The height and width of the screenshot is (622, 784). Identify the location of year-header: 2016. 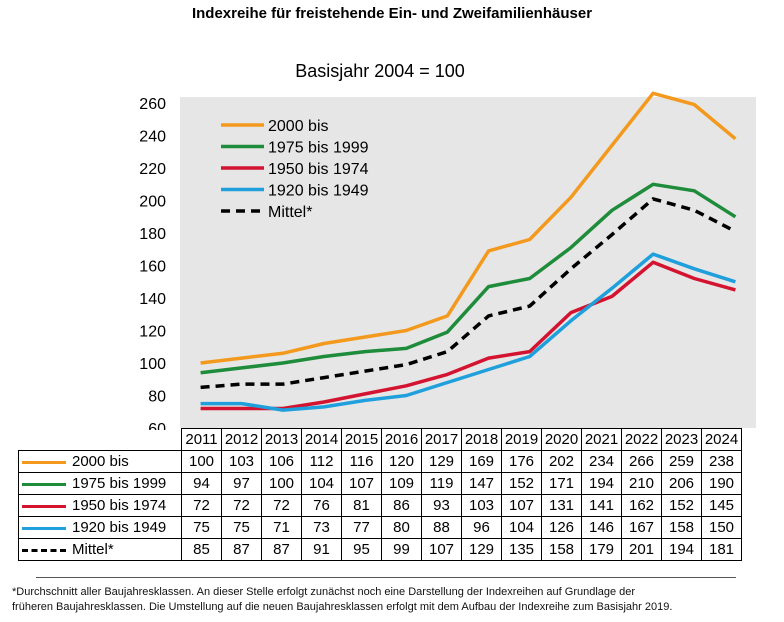
(401, 439).